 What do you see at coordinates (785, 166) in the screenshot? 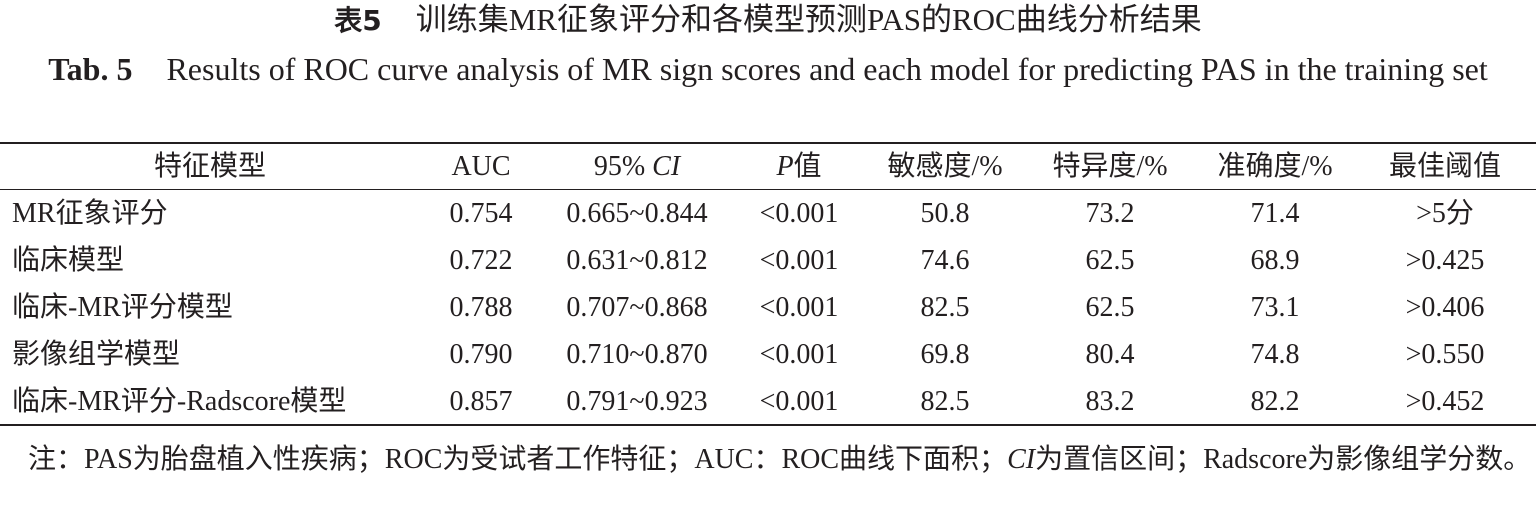
I see `text-segment: P` at bounding box center [785, 166].